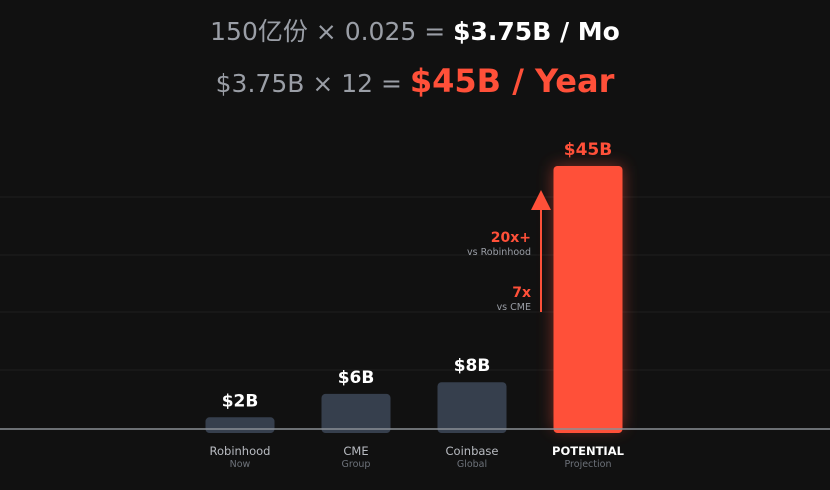 The width and height of the screenshot is (830, 490). I want to click on monthly-formula: 150亿份 × 0.025 = $3.75B / Mo, so click(415, 30).